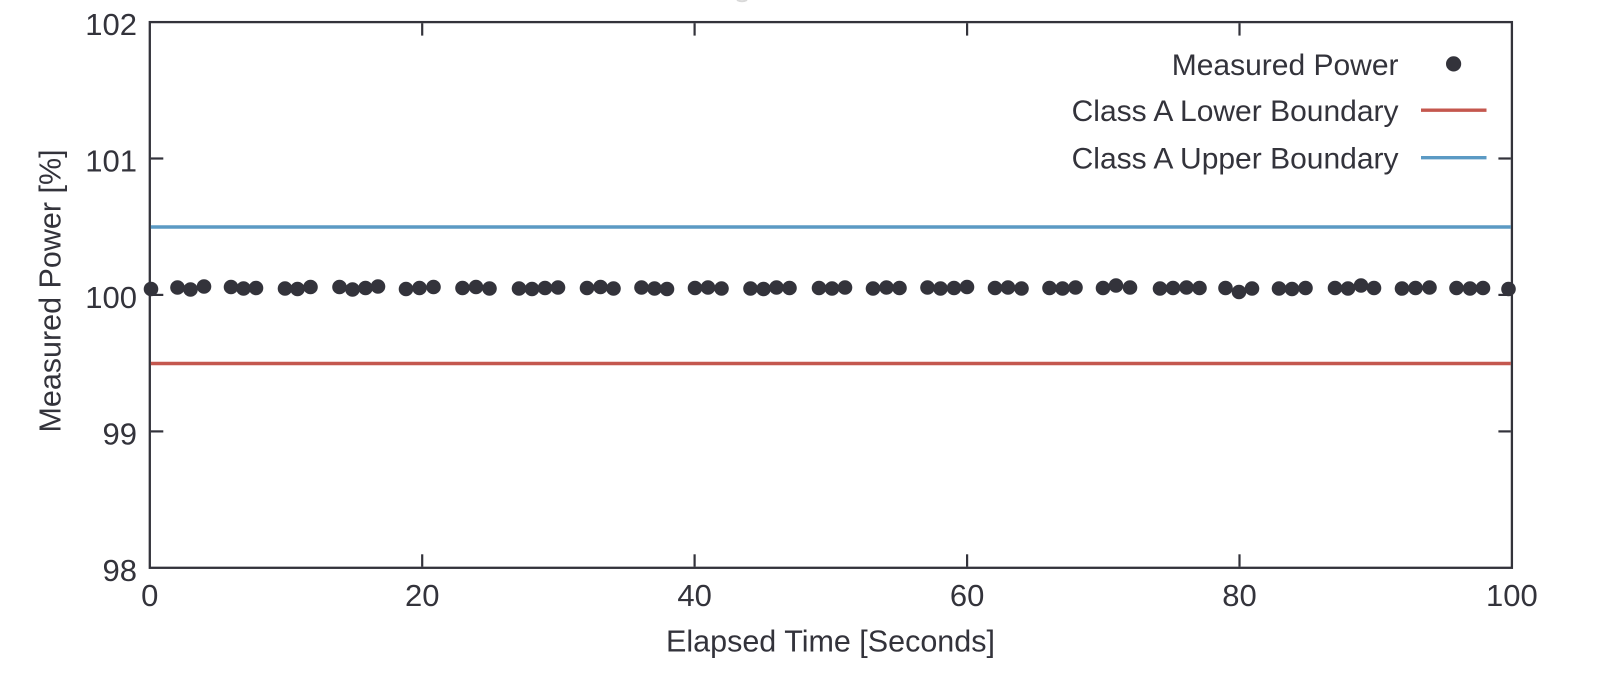 The height and width of the screenshot is (690, 1600). I want to click on svg-text: 0, so click(149, 595).